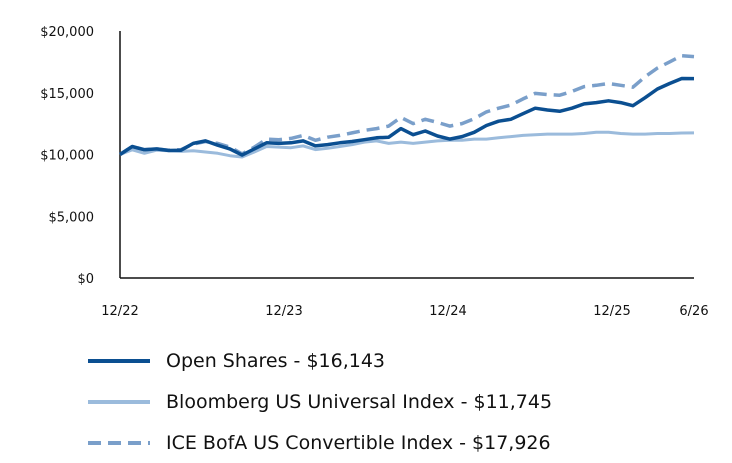 Image resolution: width=732 pixels, height=463 pixels. What do you see at coordinates (693, 311) in the screenshot?
I see `x-tick-label: 6/26` at bounding box center [693, 311].